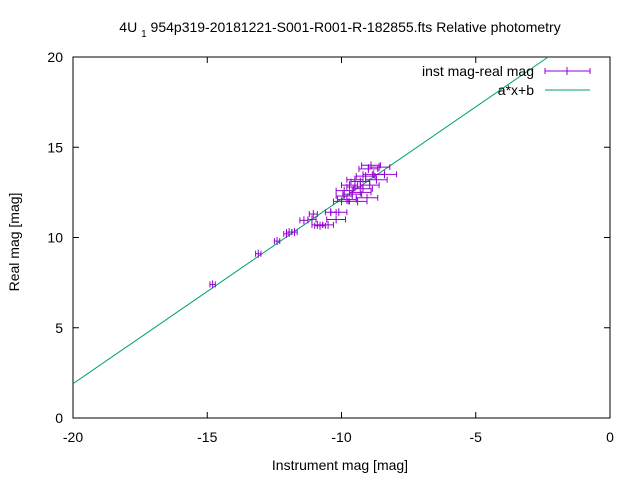 The height and width of the screenshot is (480, 640). Describe the element at coordinates (544, 90) in the screenshot. I see `legend-entry: a*x+b` at that location.